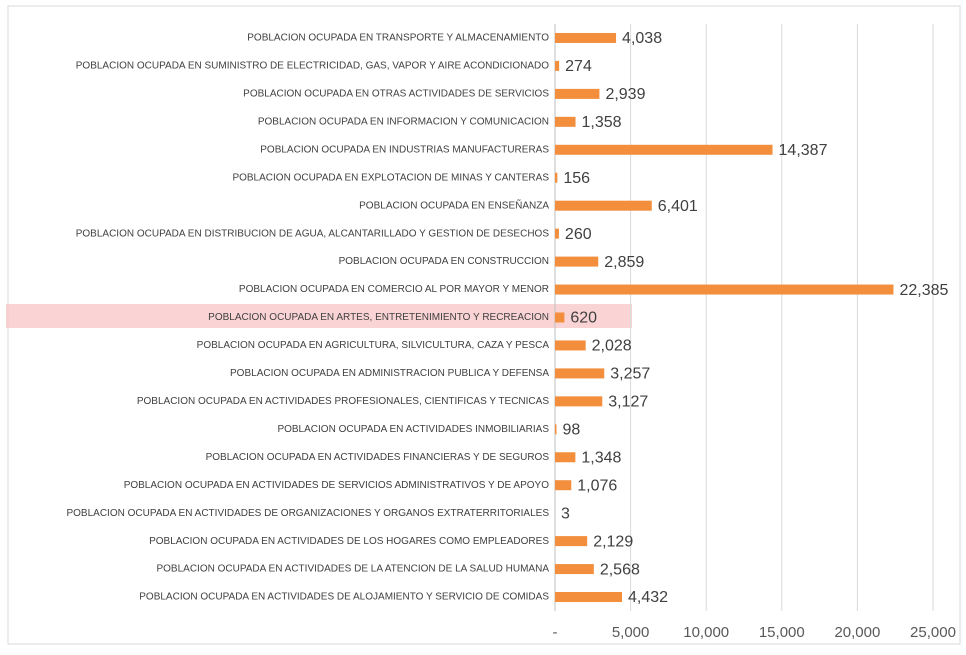  What do you see at coordinates (648, 597) in the screenshot?
I see `value-label: 4,432` at bounding box center [648, 597].